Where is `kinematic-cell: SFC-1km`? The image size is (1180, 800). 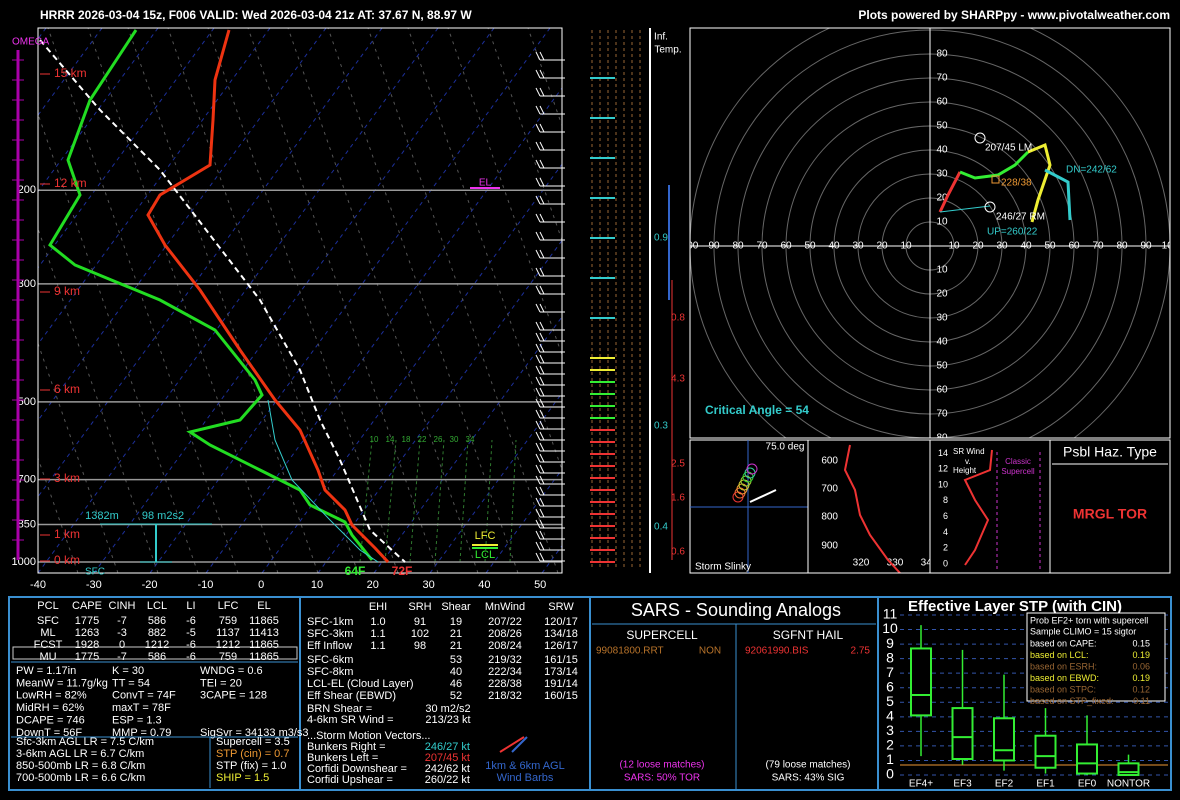 kinematic-cell: SFC-1km is located at coordinates (330, 622).